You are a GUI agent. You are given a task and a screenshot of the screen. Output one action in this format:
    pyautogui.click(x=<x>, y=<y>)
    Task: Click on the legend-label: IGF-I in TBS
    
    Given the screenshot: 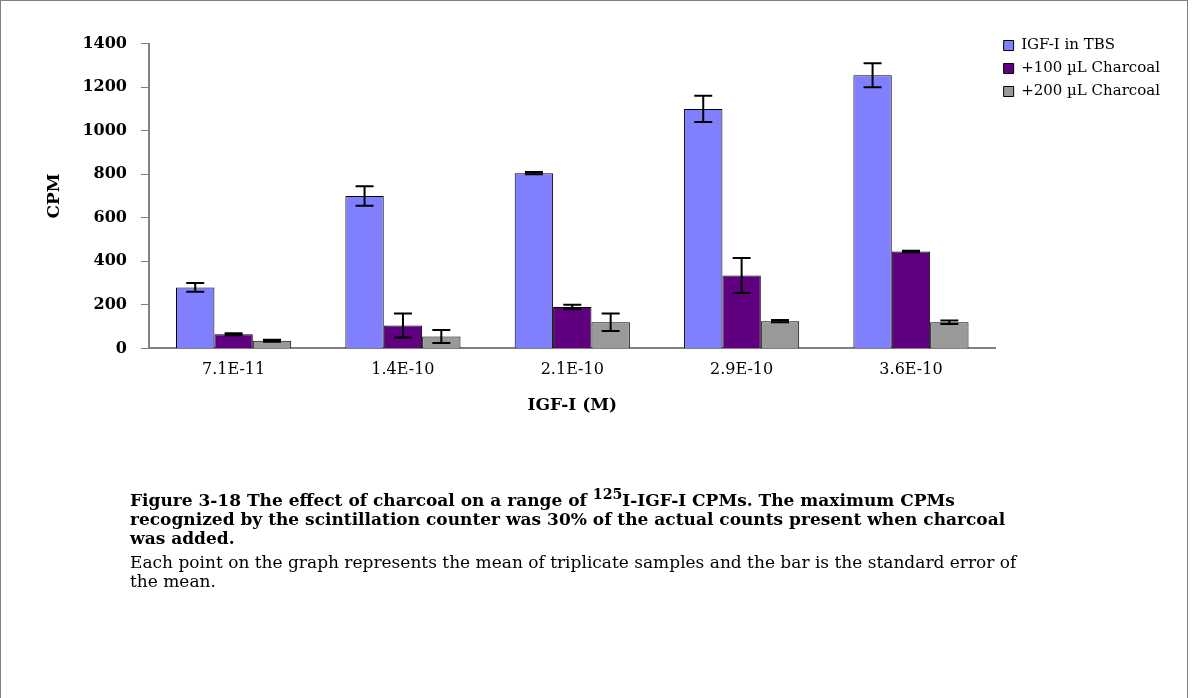 What is the action you would take?
    pyautogui.click(x=1068, y=44)
    